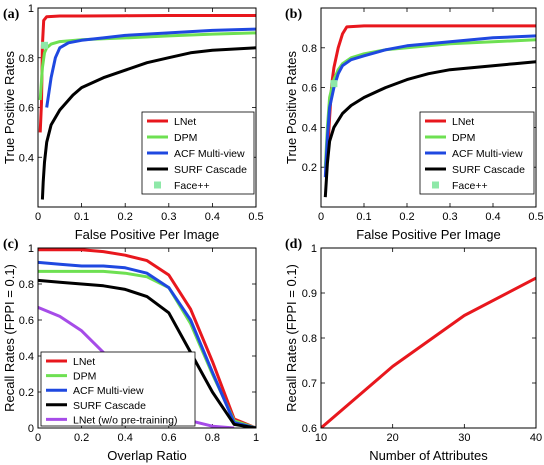 The image size is (544, 465). What do you see at coordinates (293, 14) in the screenshot?
I see `panel-label: (b)` at bounding box center [293, 14].